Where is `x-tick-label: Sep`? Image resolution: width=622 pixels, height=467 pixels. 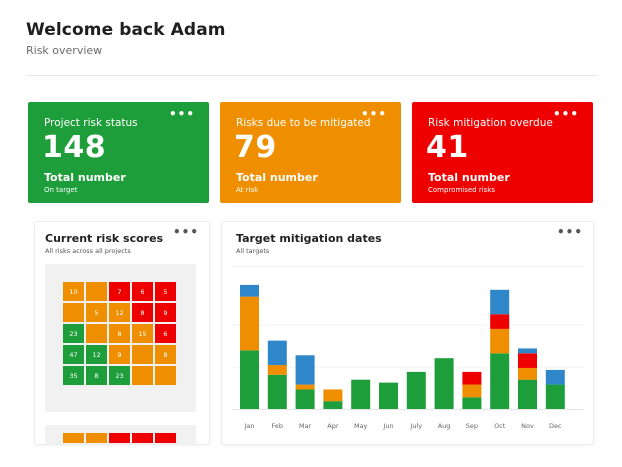 x-tick-label: Sep is located at coordinates (472, 426).